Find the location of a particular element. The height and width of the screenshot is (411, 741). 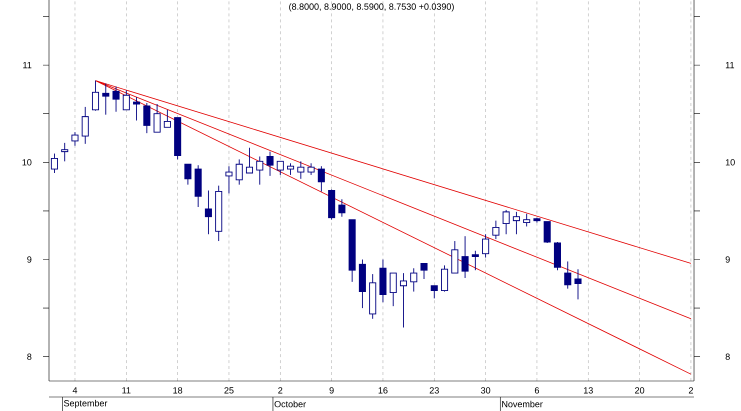

x-tick-label: 4 is located at coordinates (75, 390).